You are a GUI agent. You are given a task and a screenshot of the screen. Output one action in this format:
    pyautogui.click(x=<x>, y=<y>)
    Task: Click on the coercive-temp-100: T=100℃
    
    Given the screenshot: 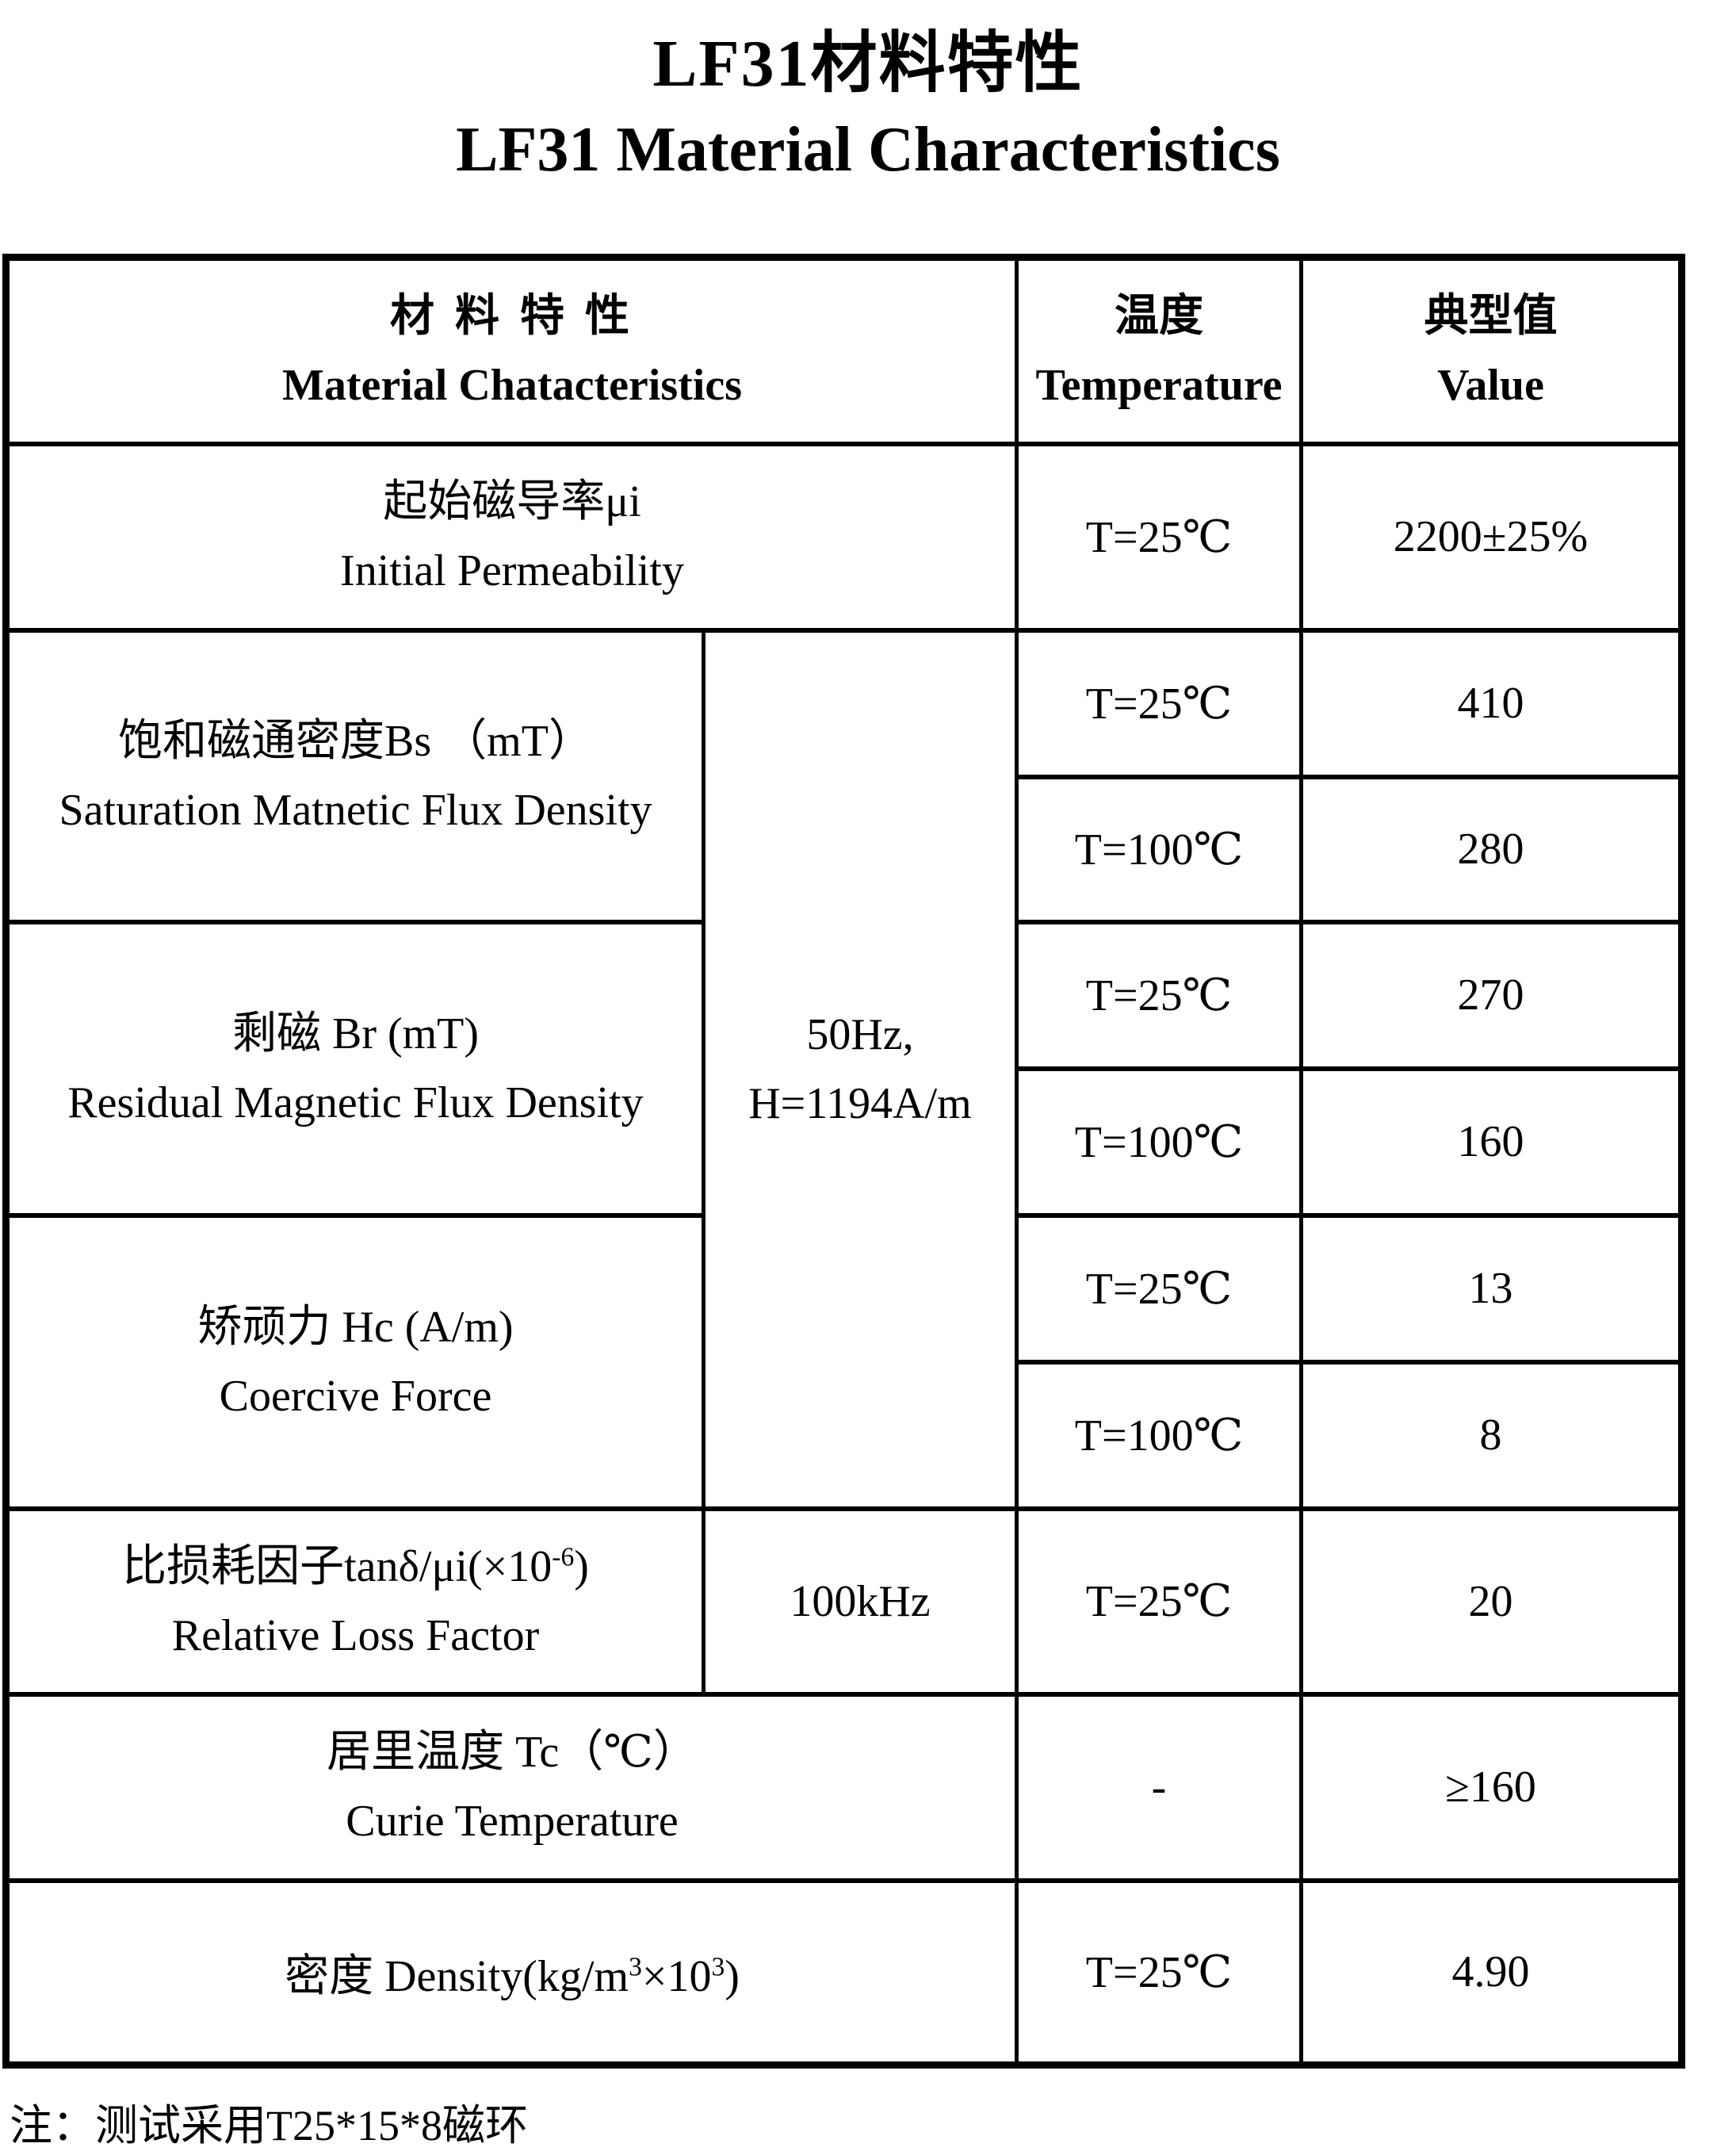 What is the action you would take?
    pyautogui.click(x=1159, y=1435)
    